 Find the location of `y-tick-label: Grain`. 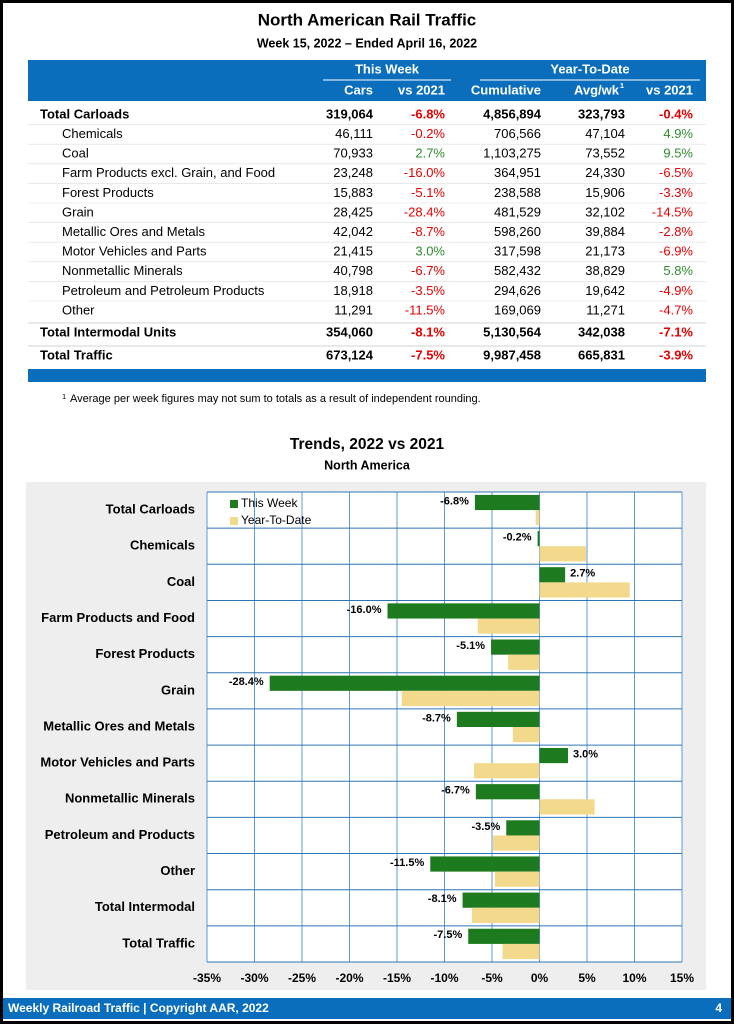

y-tick-label: Grain is located at coordinates (178, 689).